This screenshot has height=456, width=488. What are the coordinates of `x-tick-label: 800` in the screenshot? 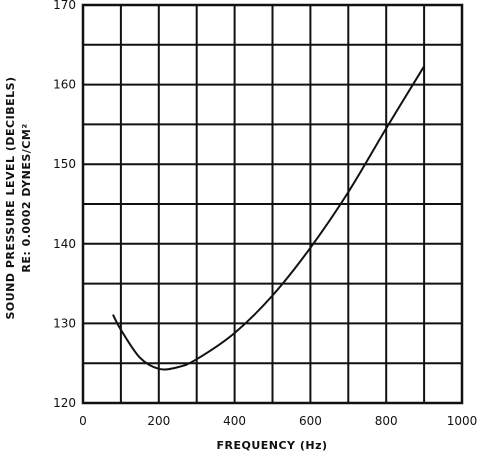 It's located at (386, 421).